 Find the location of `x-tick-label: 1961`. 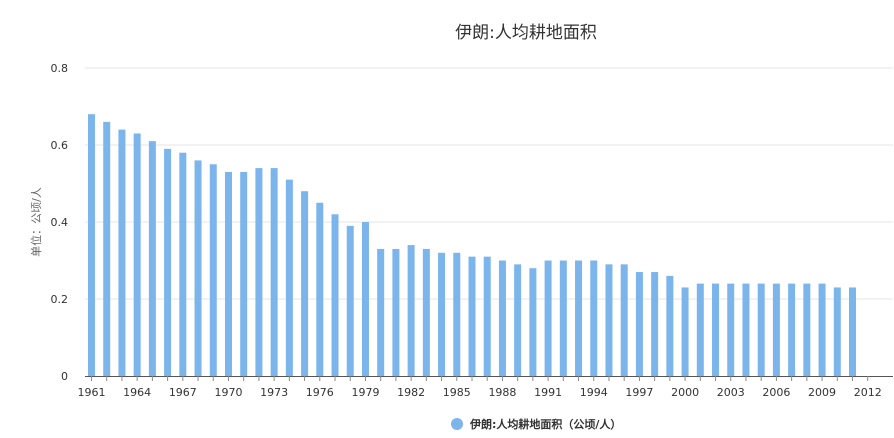

x-tick-label: 1961 is located at coordinates (92, 392).